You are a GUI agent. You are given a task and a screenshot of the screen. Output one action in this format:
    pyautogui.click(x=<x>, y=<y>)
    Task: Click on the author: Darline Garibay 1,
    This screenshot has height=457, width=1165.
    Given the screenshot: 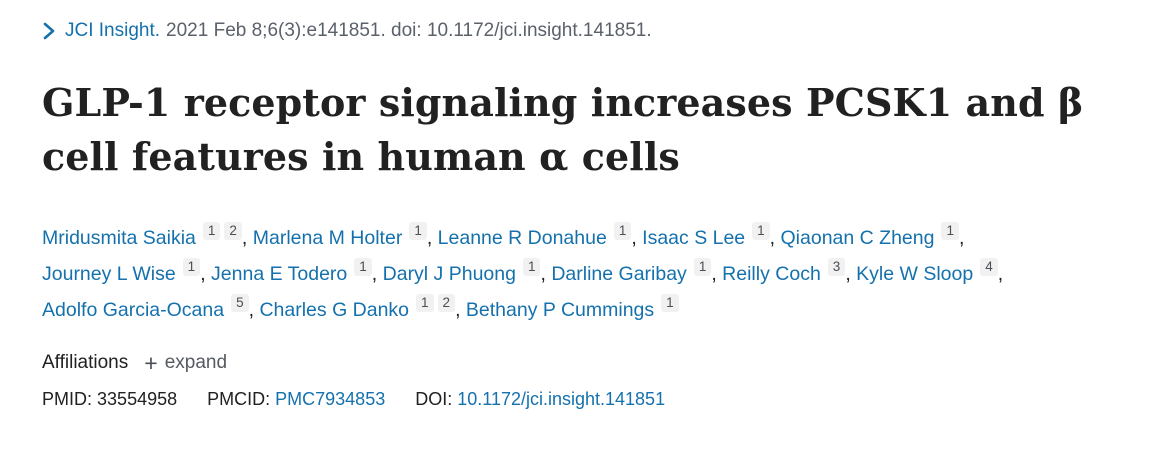 What is the action you would take?
    pyautogui.click(x=634, y=271)
    